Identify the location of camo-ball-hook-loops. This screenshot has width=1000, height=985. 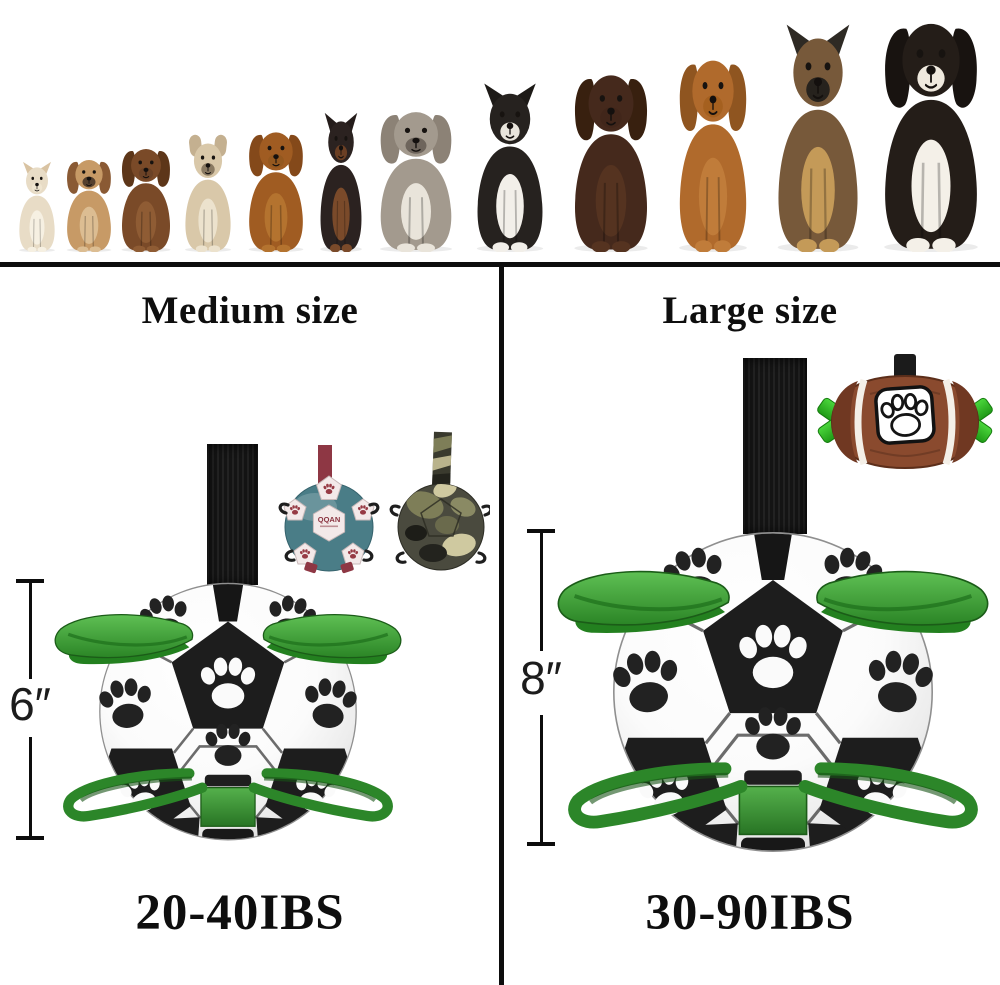
(439, 534).